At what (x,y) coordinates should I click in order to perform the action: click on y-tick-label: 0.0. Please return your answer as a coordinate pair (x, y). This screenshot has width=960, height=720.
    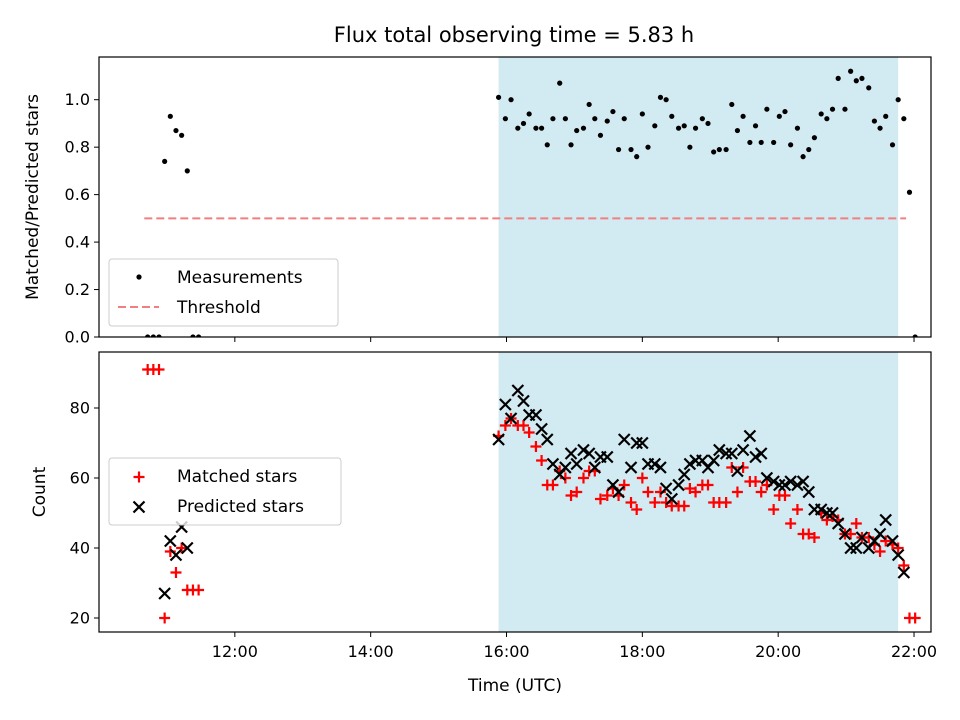
    Looking at the image, I should click on (77, 337).